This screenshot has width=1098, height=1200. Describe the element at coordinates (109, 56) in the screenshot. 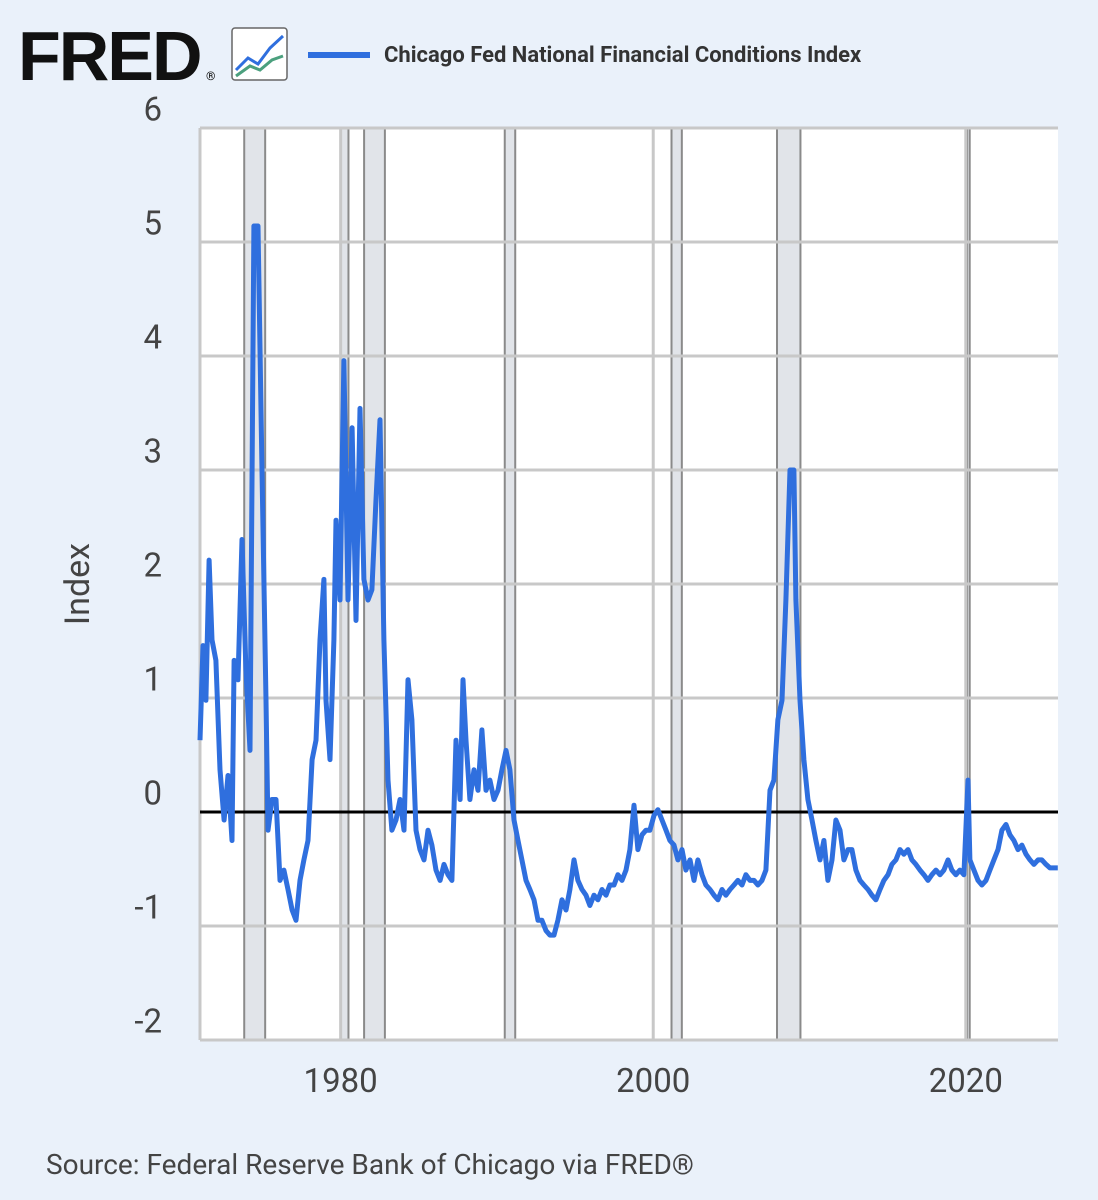

I see `logo: FRED` at that location.